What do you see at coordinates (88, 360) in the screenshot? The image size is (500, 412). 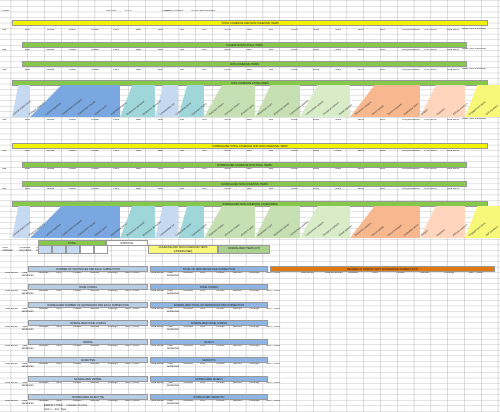 I see `analysis-left-band: ADJECTIVE` at bounding box center [88, 360].